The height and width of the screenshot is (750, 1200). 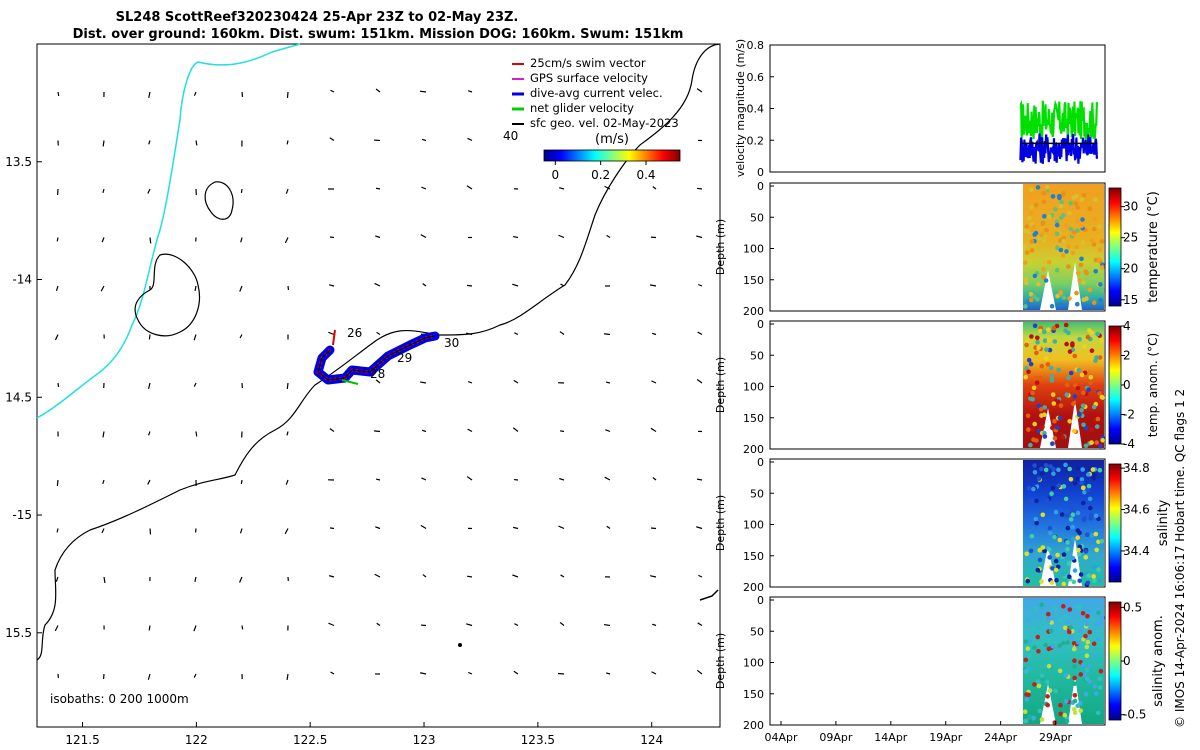 What do you see at coordinates (22, 280) in the screenshot?
I see `map-y-tick-label: -14` at bounding box center [22, 280].